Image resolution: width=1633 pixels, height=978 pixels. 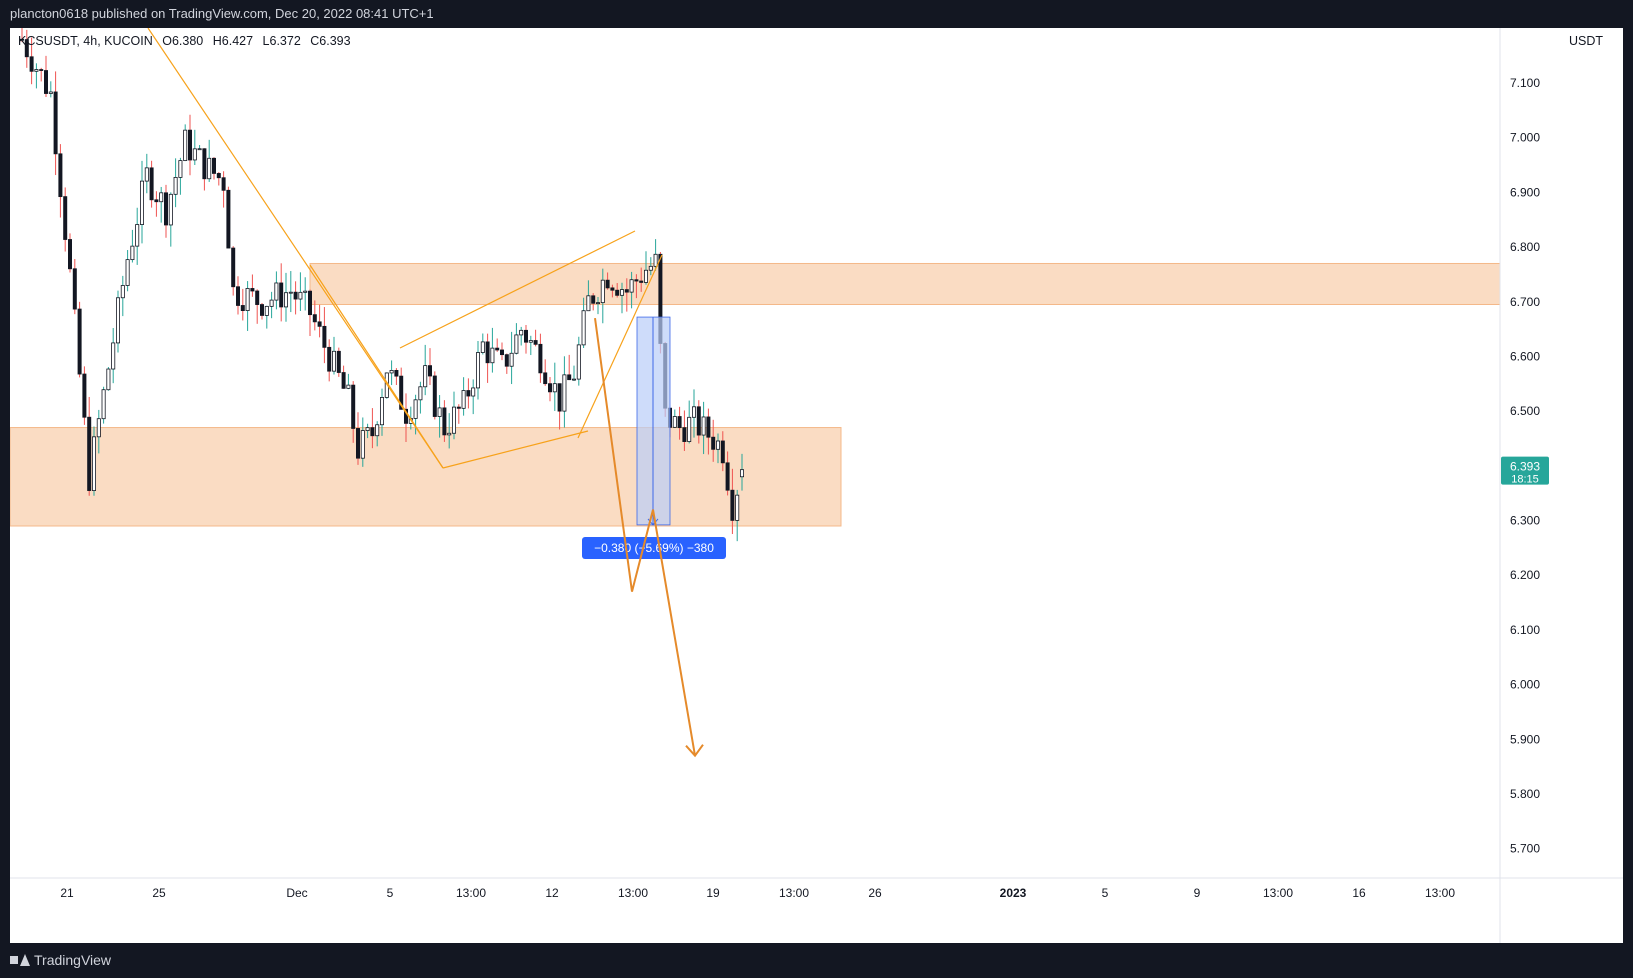 I want to click on time-tick-label: 25, so click(x=159, y=893).